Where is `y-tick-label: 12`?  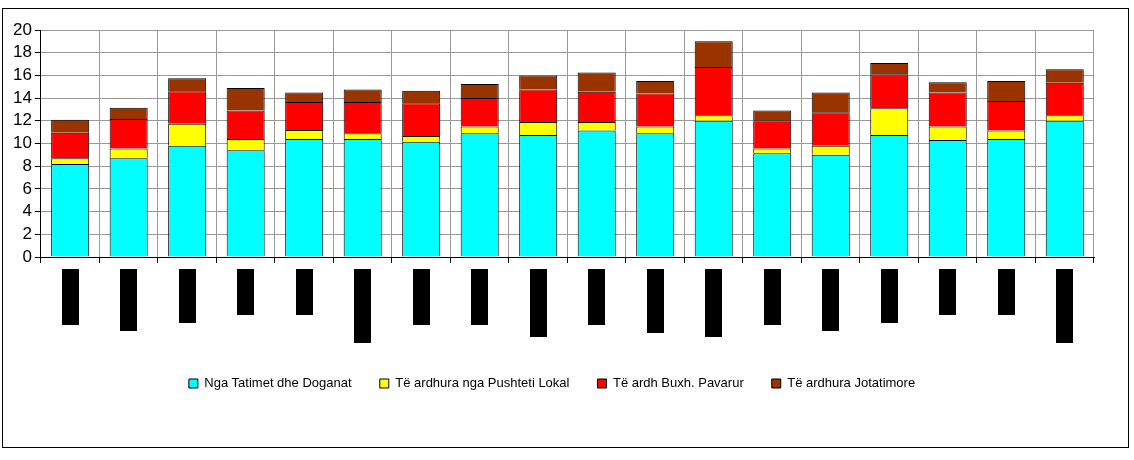
y-tick-label: 12 is located at coordinates (22, 120).